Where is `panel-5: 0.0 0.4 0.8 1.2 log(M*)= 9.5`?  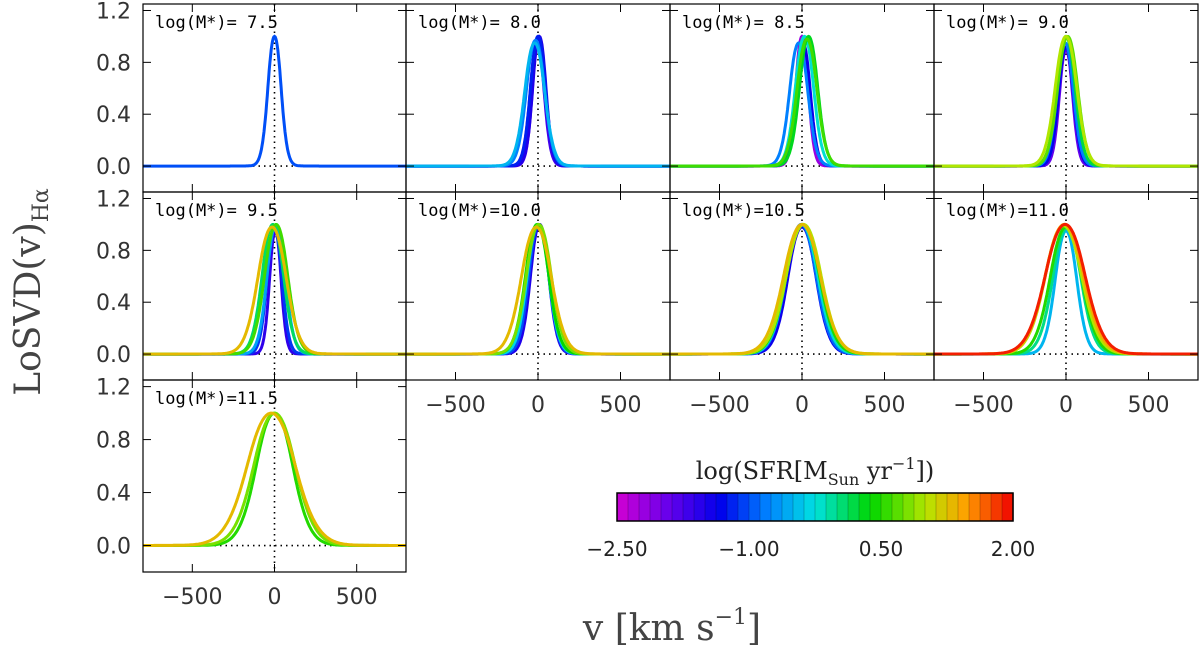
panel-5: 0.0 0.4 0.8 1.2 log(M*)= 9.5 is located at coordinates (251, 284).